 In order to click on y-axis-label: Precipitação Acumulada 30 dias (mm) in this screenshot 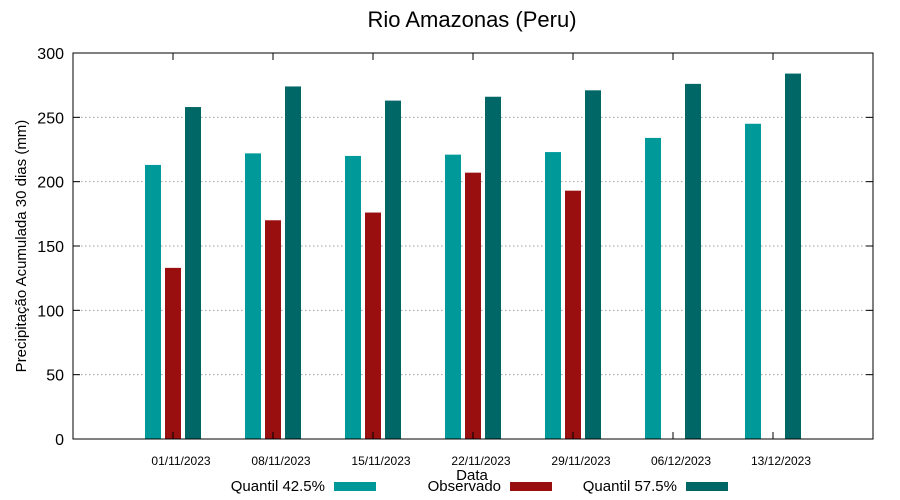, I will do `click(21, 246)`.